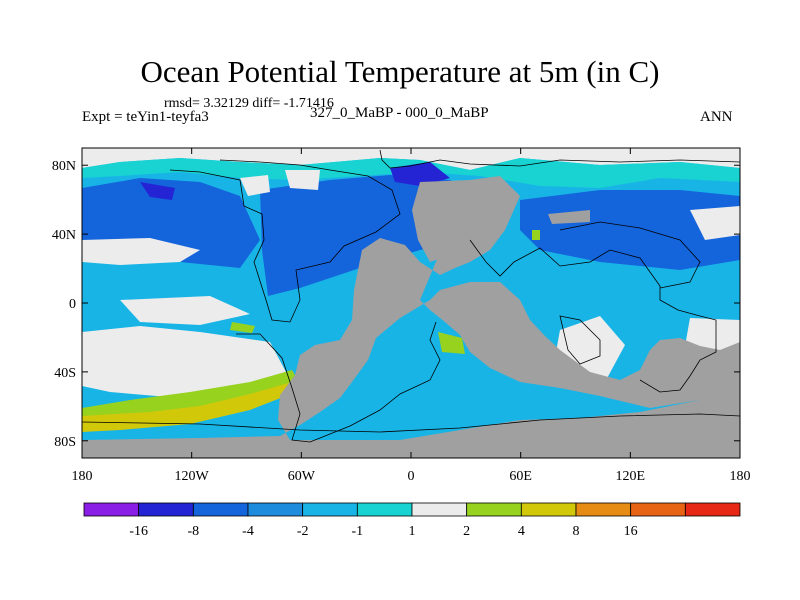 The width and height of the screenshot is (800, 600). I want to click on y-tick-label: 40S, so click(65, 373).